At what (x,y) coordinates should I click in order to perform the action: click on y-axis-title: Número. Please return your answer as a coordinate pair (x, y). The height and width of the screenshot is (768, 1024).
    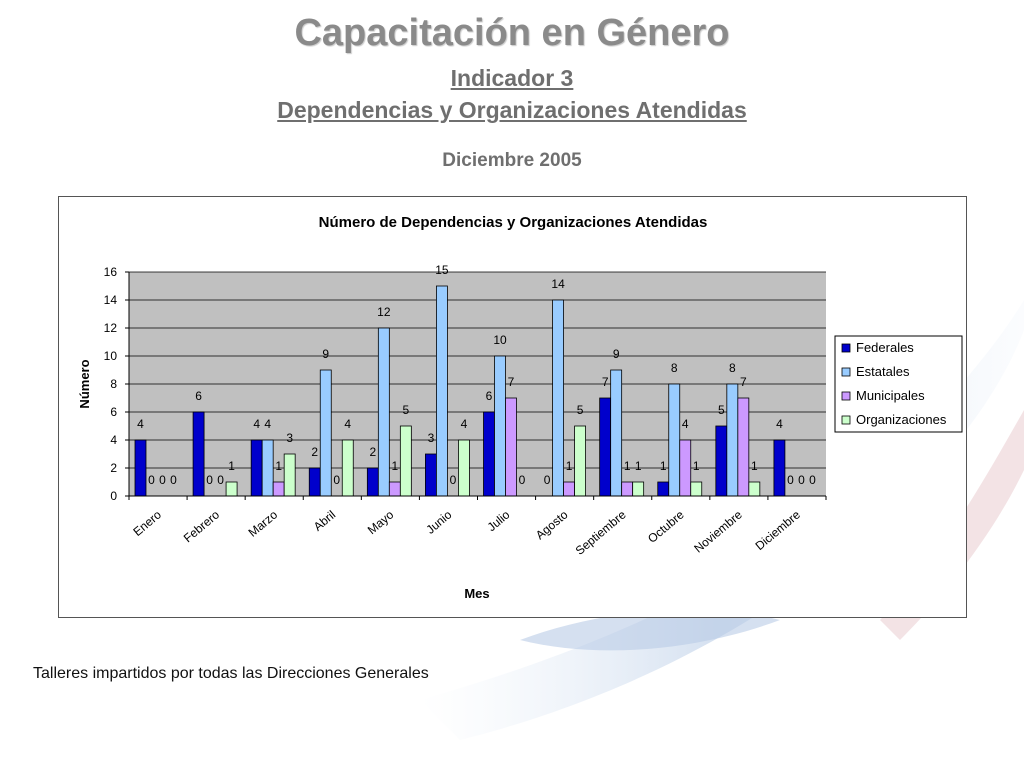
    Looking at the image, I should click on (84, 383).